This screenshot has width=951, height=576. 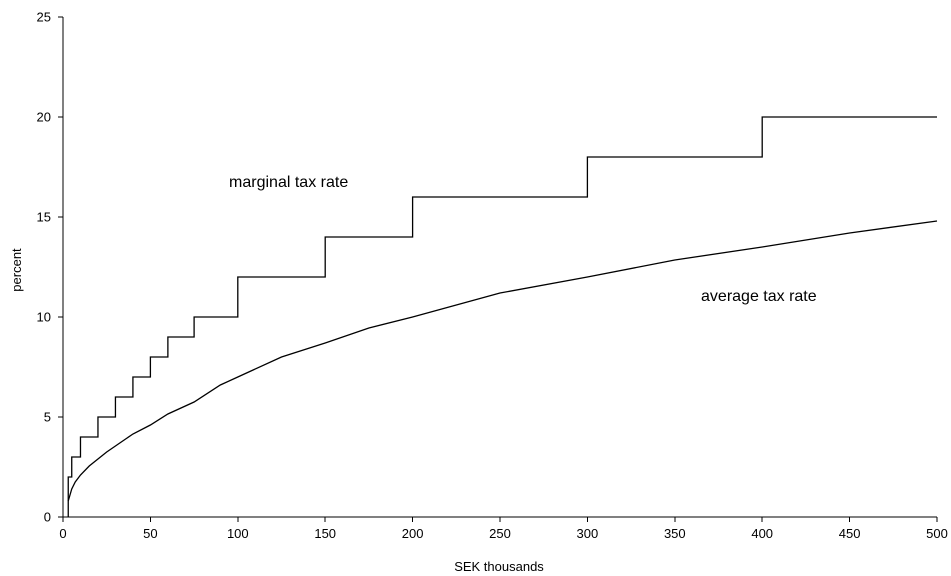 I want to click on y-tick-label: 25, so click(x=44, y=17).